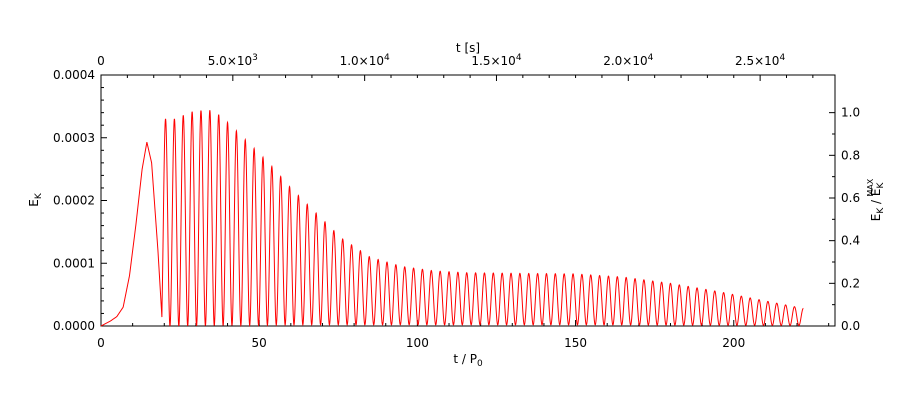  Describe the element at coordinates (850, 113) in the screenshot. I see `right-tick-label: 1.0` at that location.